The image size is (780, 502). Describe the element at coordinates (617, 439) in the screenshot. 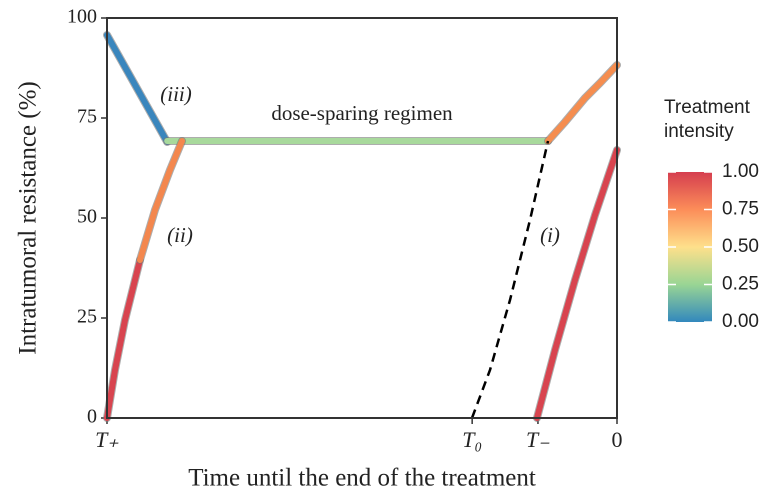

I see `x-tick-label: 0` at that location.